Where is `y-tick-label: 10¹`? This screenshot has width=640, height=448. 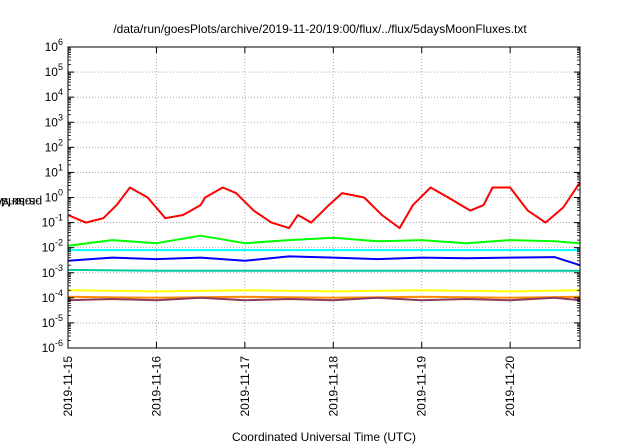 y-tick-label: 10¹ is located at coordinates (54, 170).